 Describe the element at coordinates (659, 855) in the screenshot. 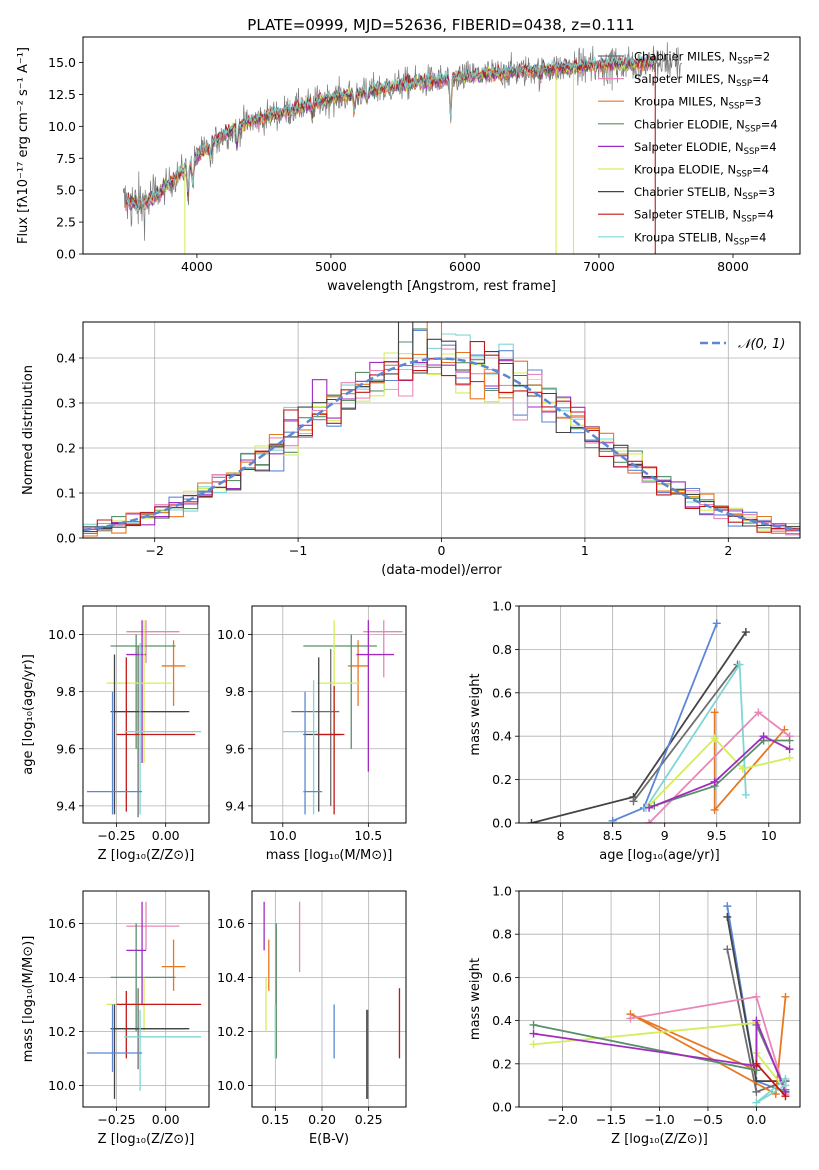

I see `x-axis-label: age [log₁₀(age/yr)]` at that location.